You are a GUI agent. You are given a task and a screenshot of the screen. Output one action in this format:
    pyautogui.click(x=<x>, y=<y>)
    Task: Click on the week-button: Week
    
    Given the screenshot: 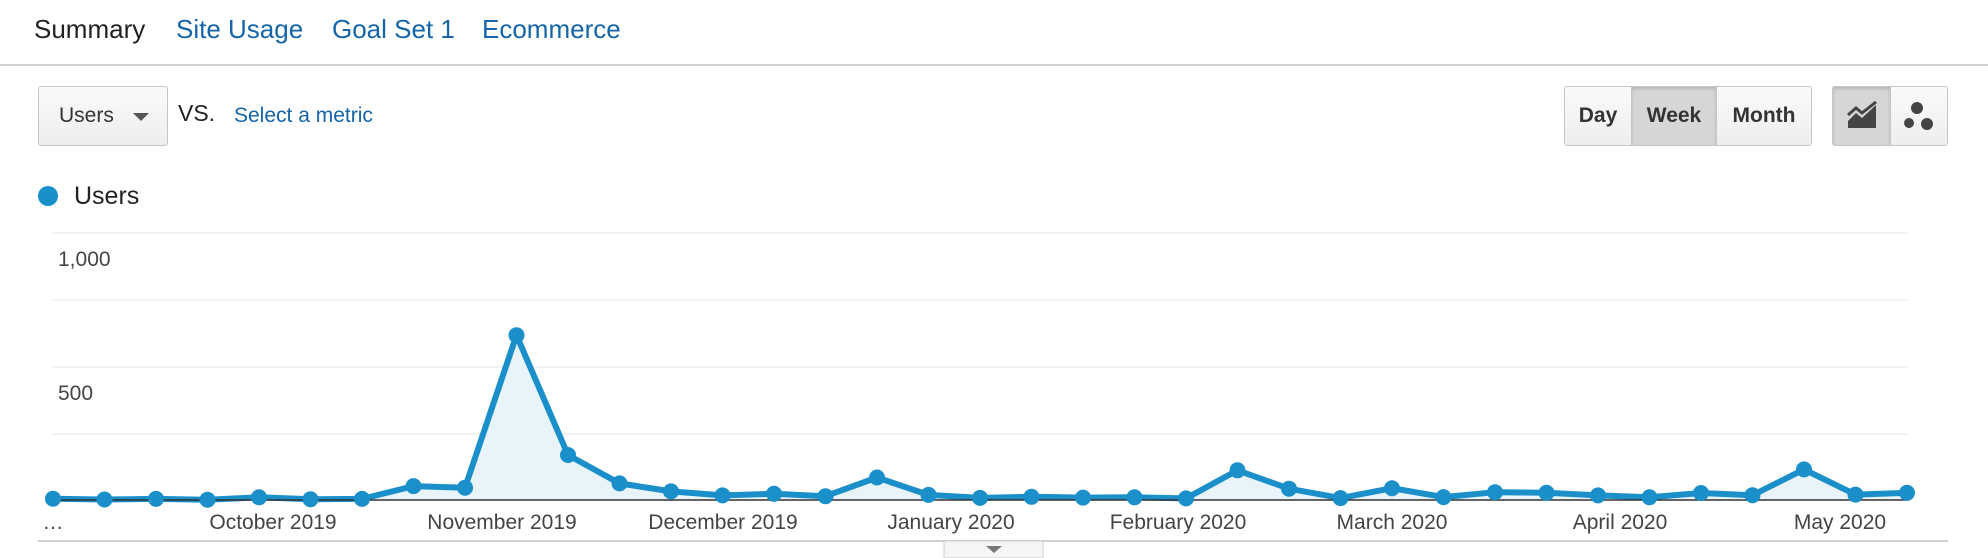 What is the action you would take?
    pyautogui.click(x=1673, y=116)
    